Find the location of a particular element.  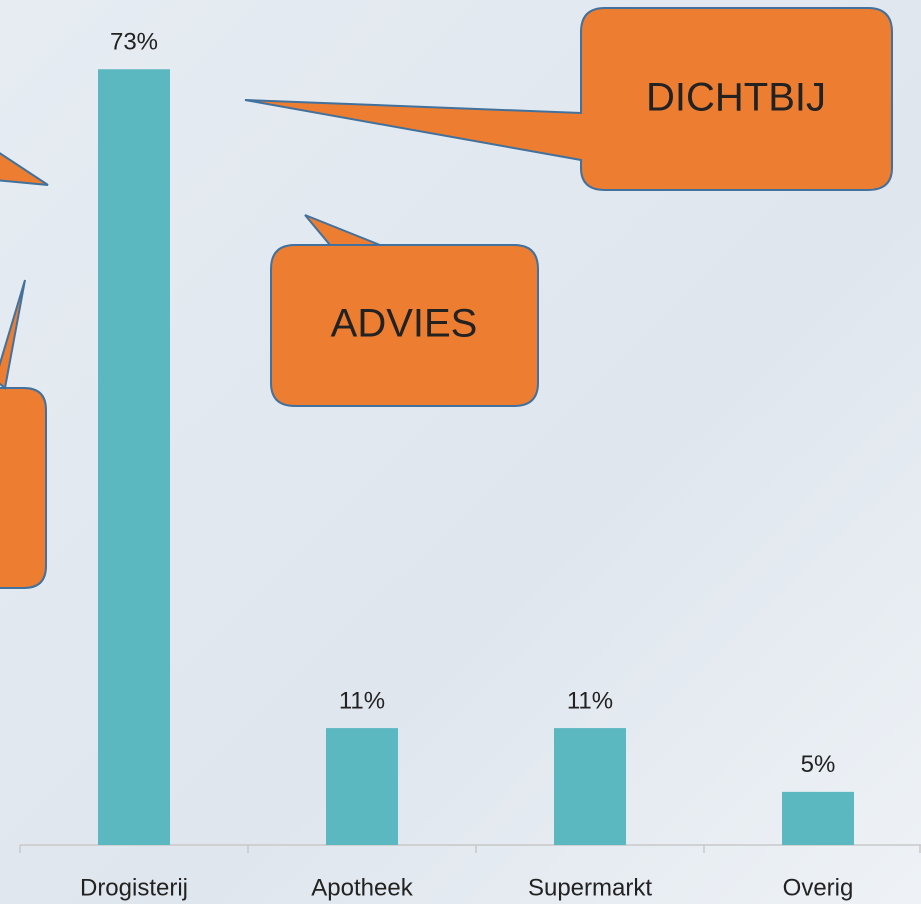

x-tick-label: Supermarkt is located at coordinates (590, 887).